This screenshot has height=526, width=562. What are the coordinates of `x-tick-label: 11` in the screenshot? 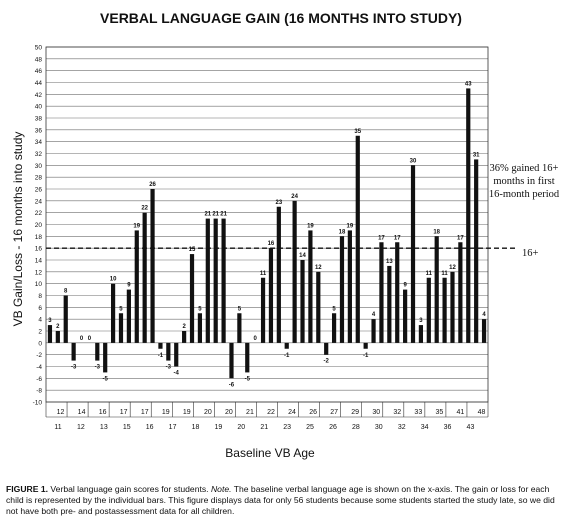 It's located at (57, 427).